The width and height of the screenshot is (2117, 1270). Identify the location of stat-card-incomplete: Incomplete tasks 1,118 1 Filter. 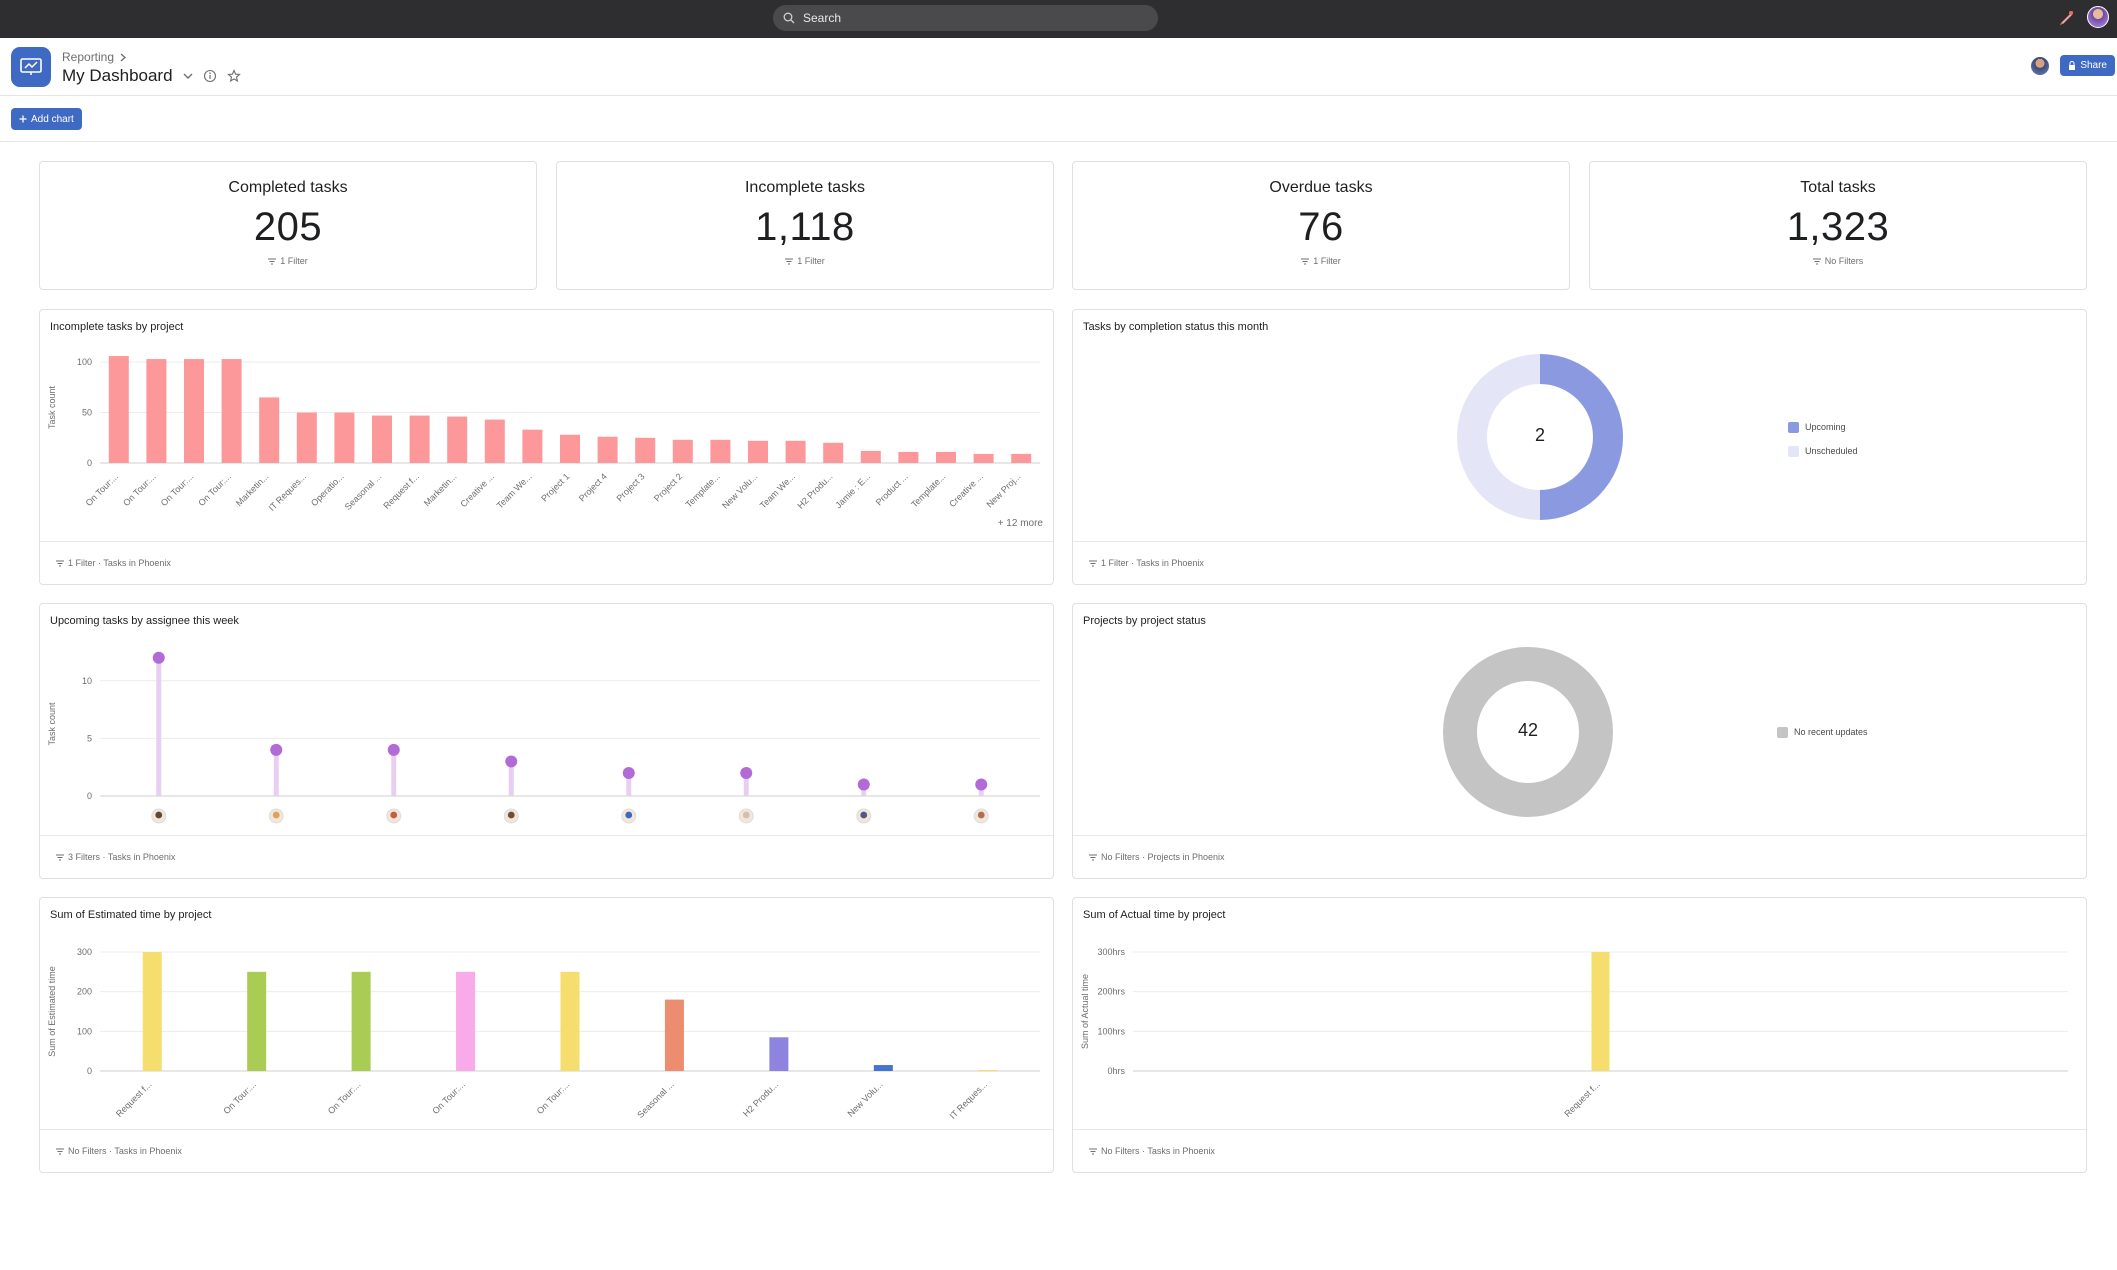
(805, 225).